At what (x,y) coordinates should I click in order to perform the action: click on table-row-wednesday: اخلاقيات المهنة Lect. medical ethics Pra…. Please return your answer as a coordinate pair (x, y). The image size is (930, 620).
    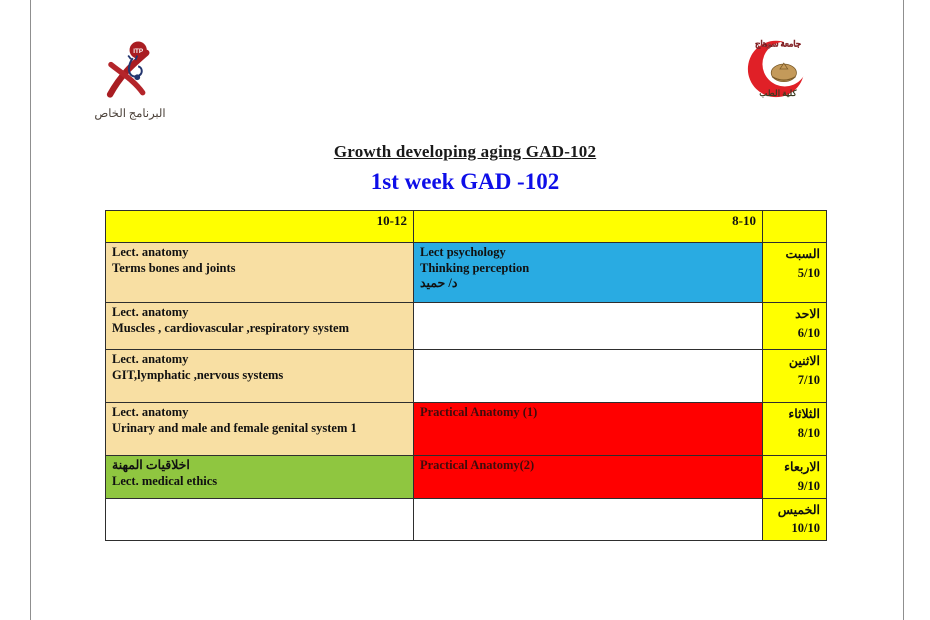
    Looking at the image, I should click on (466, 477).